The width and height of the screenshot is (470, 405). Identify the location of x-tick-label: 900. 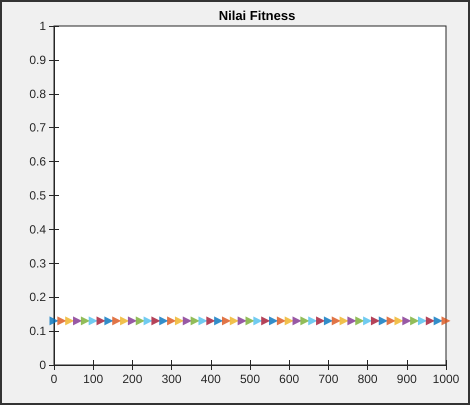
(407, 379).